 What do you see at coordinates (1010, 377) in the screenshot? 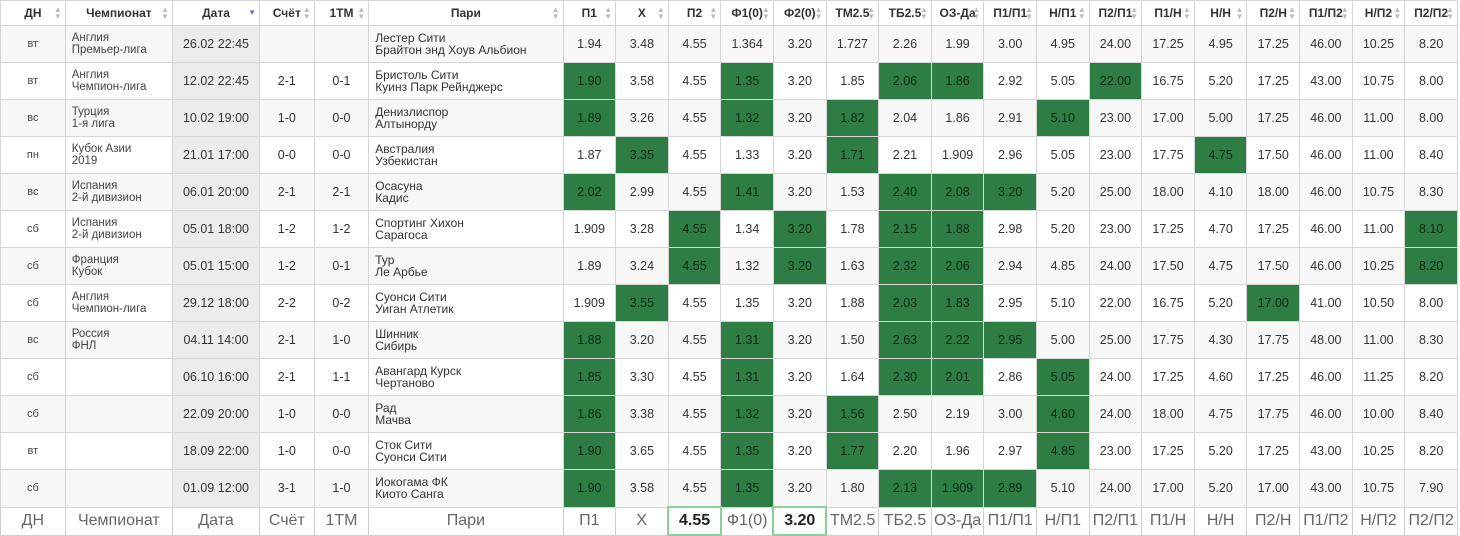
I see `odds-cell: 2.86` at bounding box center [1010, 377].